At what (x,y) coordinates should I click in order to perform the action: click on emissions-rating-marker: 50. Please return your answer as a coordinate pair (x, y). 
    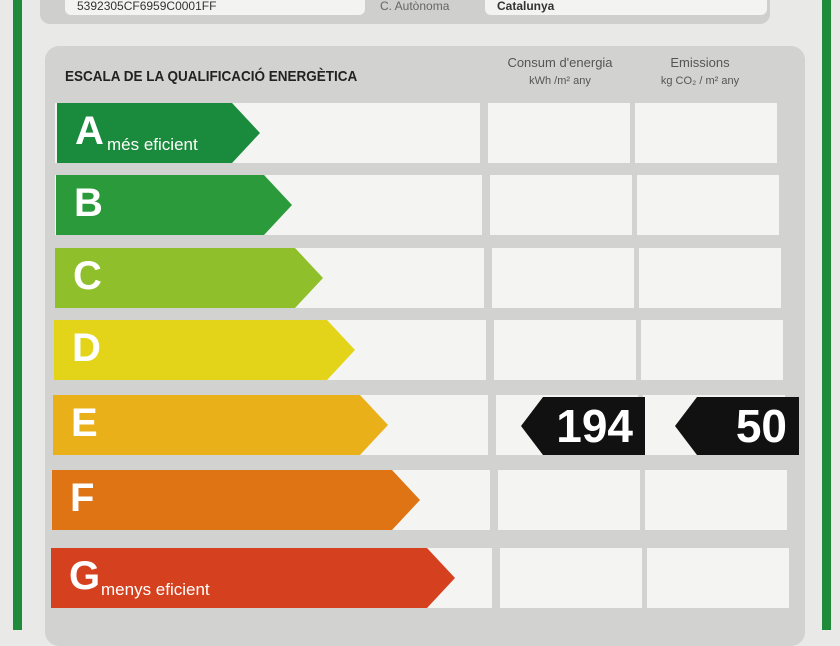
    Looking at the image, I should click on (737, 426).